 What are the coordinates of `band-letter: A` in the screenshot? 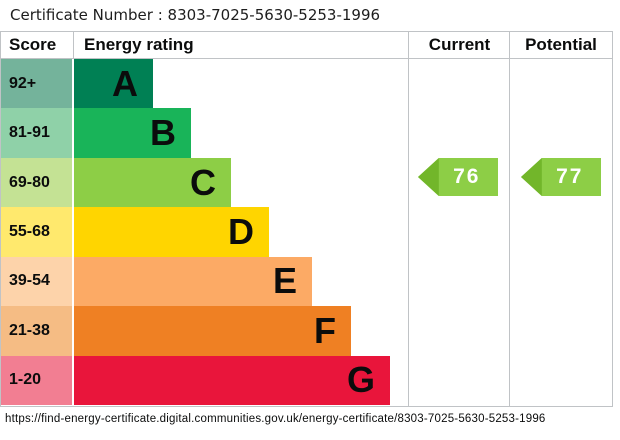 It's located at (125, 83).